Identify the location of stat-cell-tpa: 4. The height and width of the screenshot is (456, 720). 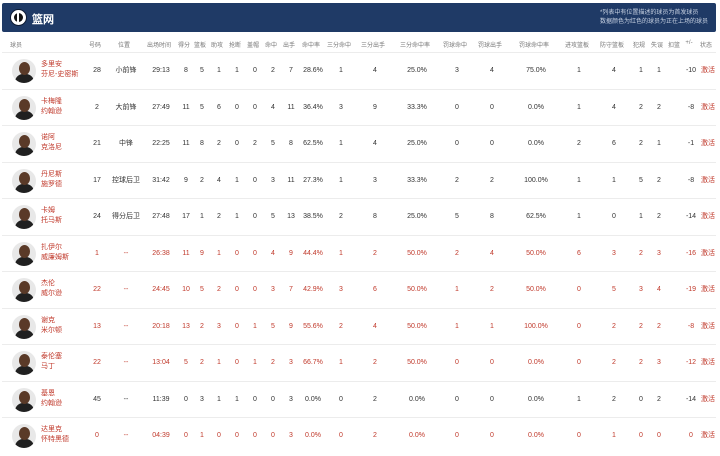
(375, 143).